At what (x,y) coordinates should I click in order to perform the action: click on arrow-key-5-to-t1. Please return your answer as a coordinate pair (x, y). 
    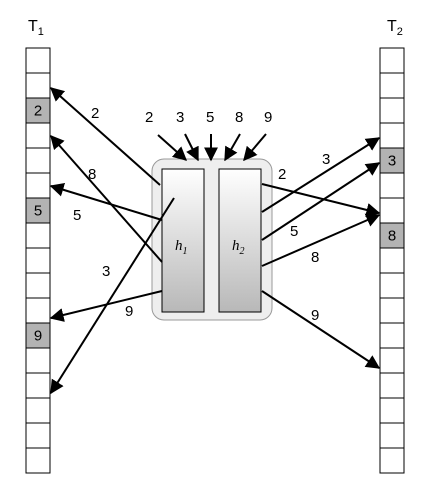
    Looking at the image, I should click on (106, 201).